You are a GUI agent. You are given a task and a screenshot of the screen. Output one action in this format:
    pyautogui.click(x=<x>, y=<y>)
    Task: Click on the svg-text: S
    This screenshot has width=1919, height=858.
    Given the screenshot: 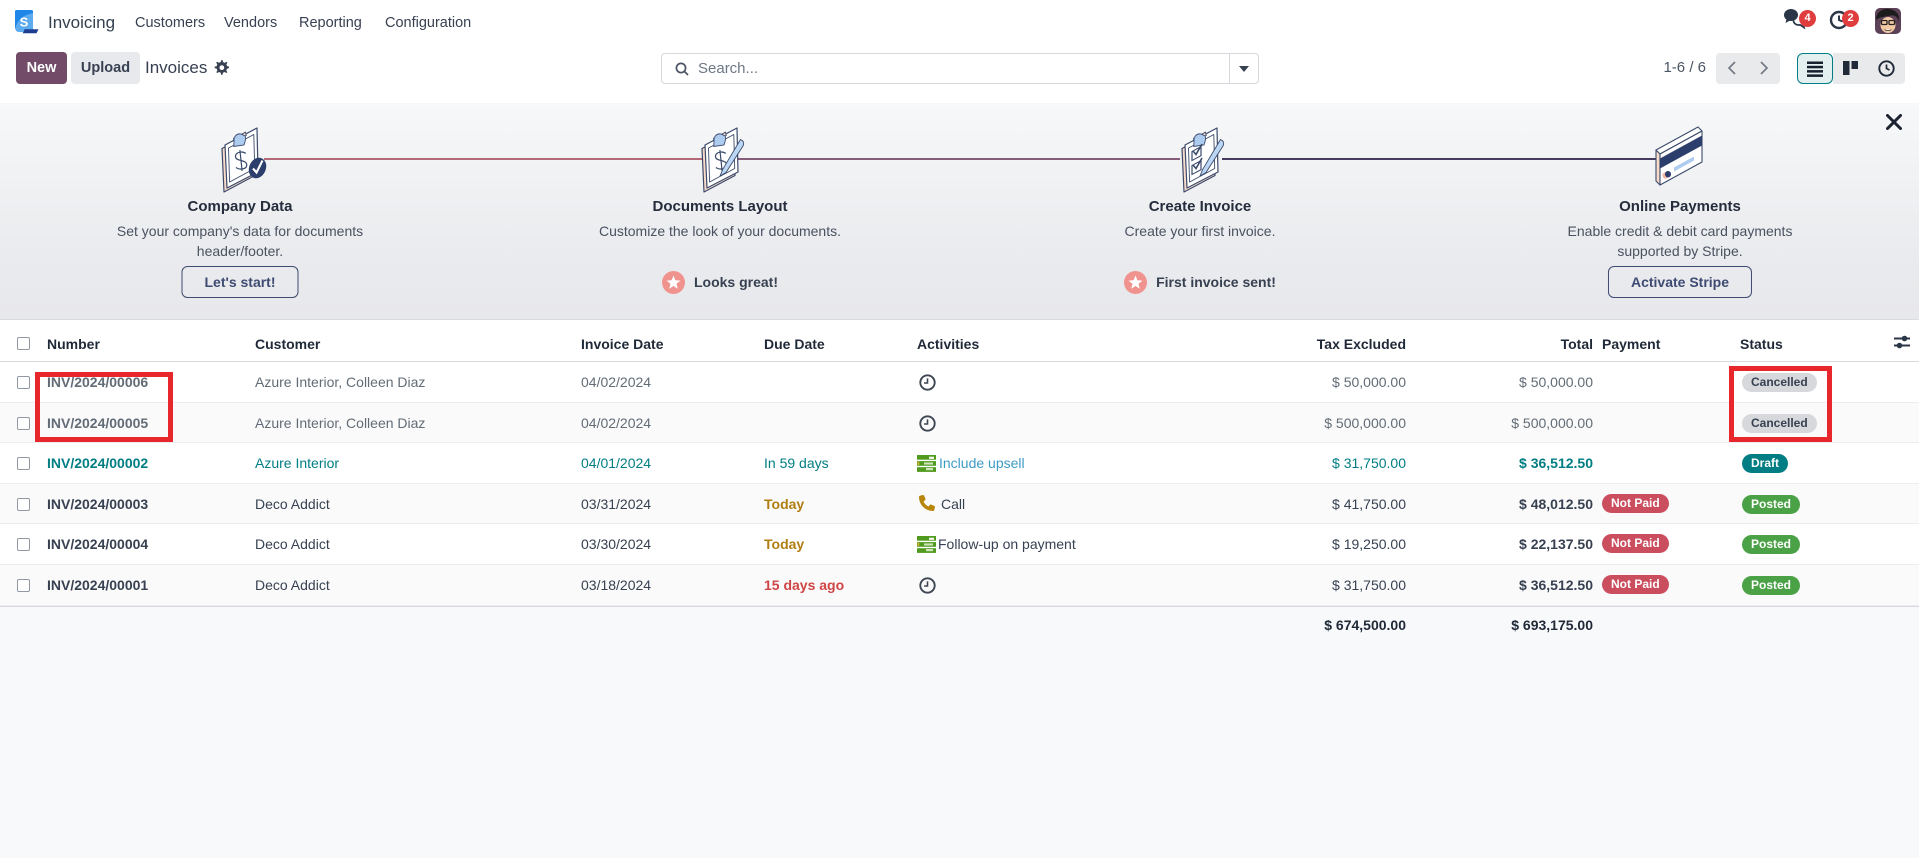 What is the action you would take?
    pyautogui.click(x=24, y=22)
    